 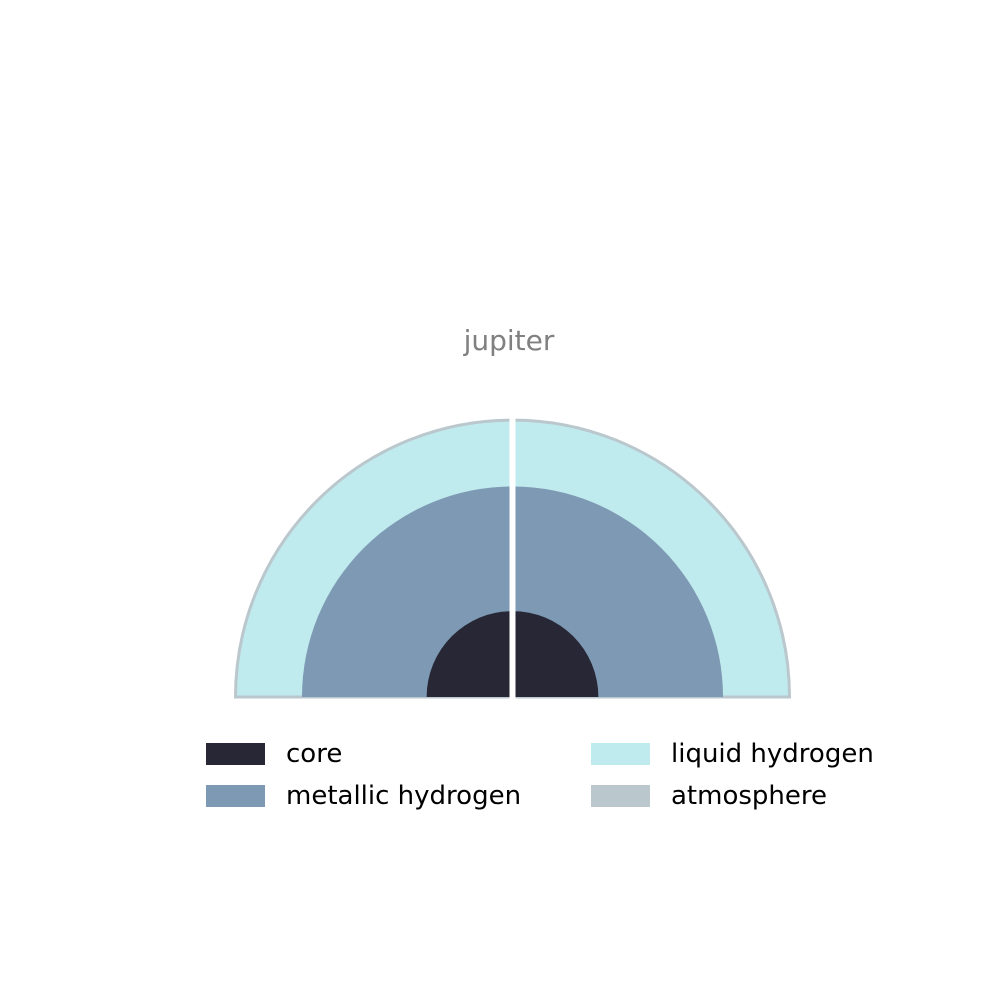 I want to click on legend-item-liquid-hydrogen: liquid hydrogen, so click(x=732, y=754).